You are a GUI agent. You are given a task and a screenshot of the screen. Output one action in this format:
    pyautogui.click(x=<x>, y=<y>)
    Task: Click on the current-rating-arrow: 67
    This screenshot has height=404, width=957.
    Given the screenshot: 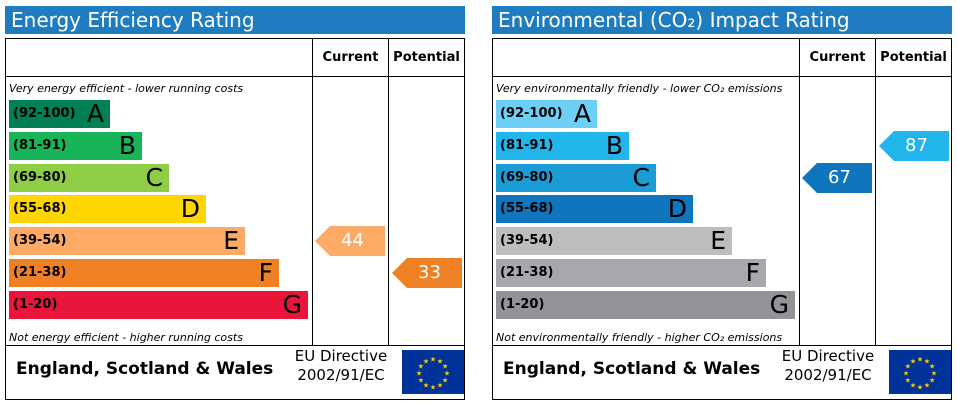 What is the action you would take?
    pyautogui.click(x=837, y=177)
    